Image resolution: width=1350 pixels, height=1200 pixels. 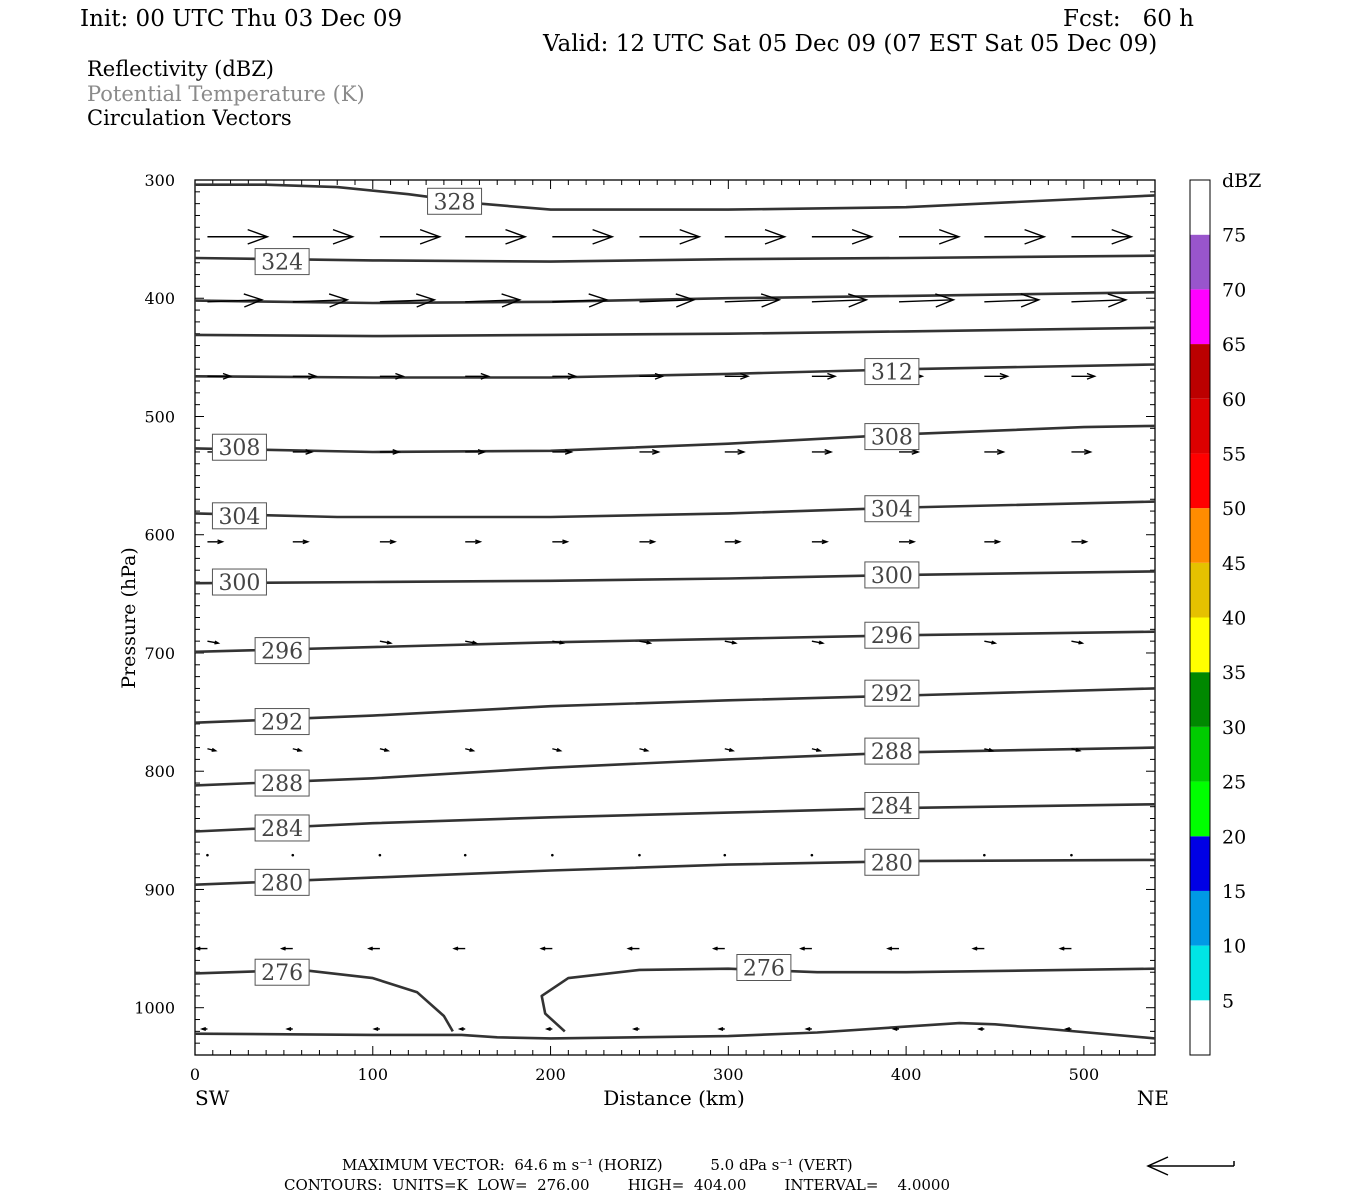 What do you see at coordinates (1190, 1166) in the screenshot?
I see `reference-vector-arrow` at bounding box center [1190, 1166].